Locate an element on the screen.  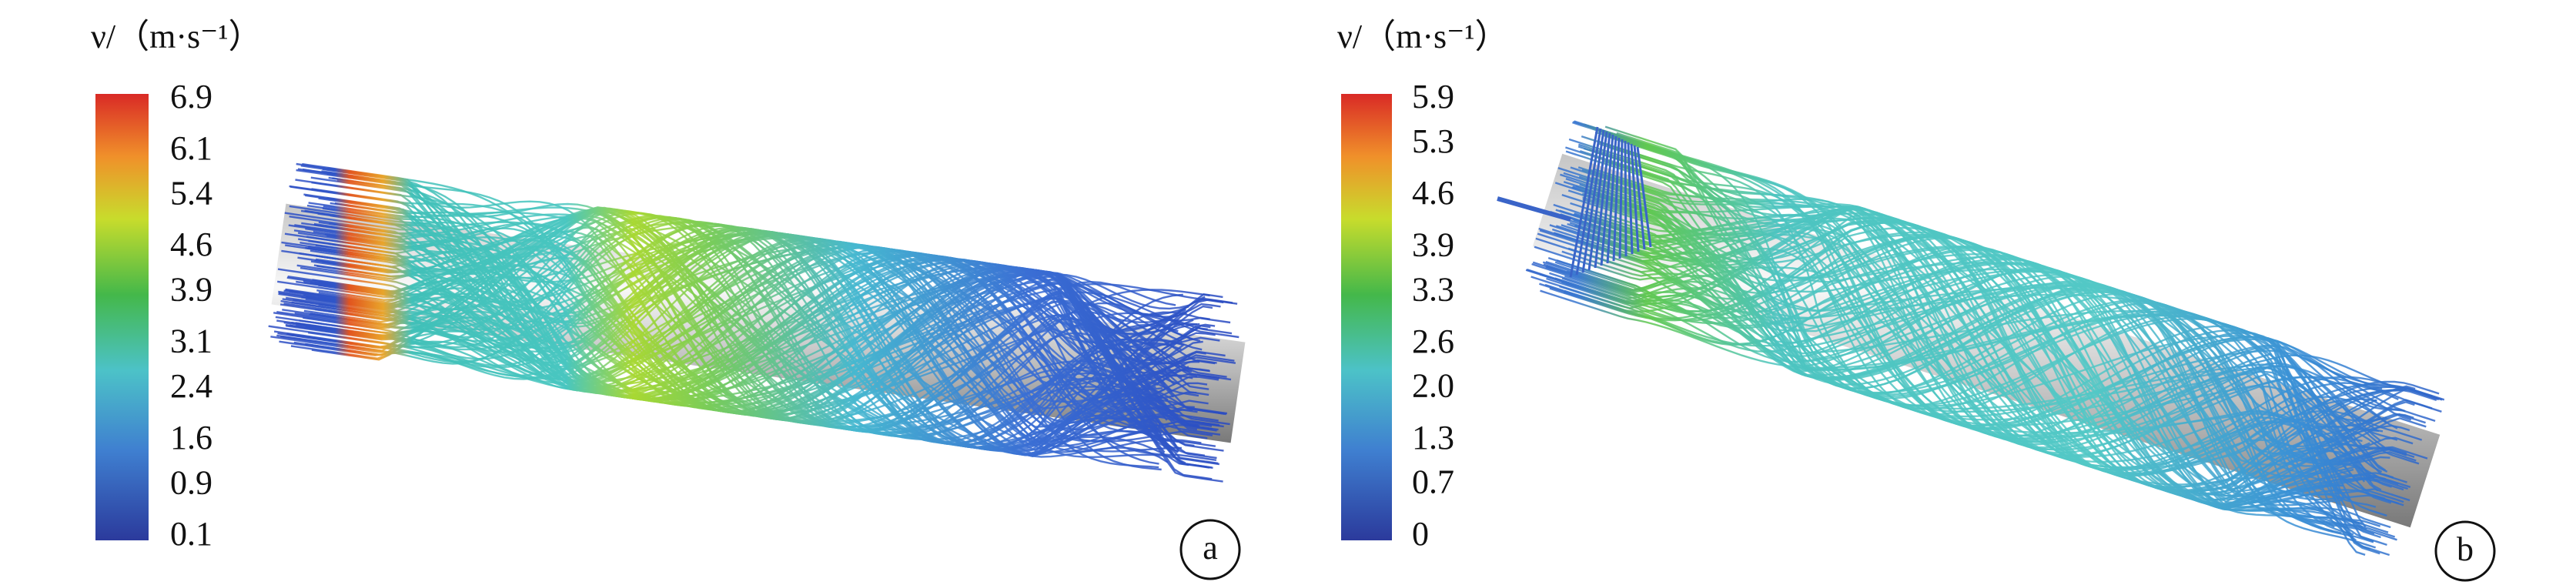
colorbar-tick-label: 0 is located at coordinates (1421, 534).